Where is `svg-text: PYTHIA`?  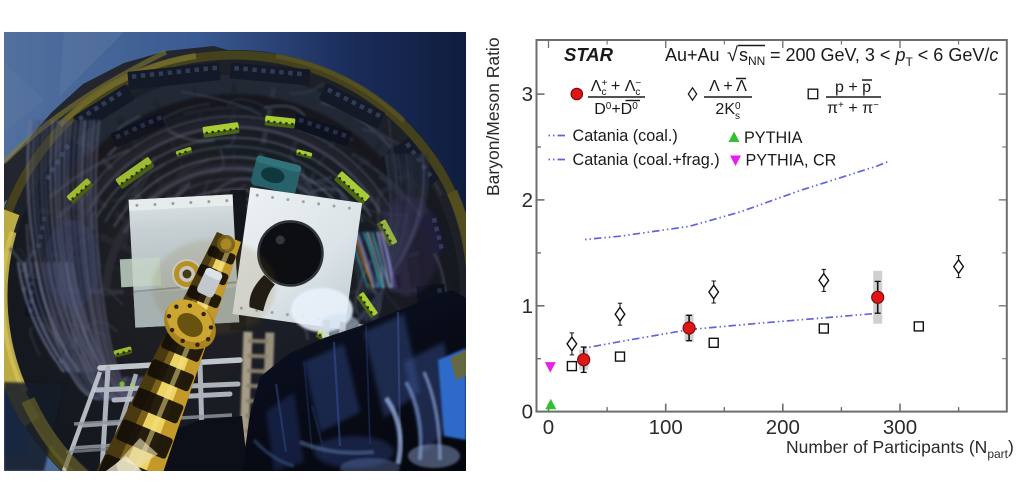 svg-text: PYTHIA is located at coordinates (773, 138).